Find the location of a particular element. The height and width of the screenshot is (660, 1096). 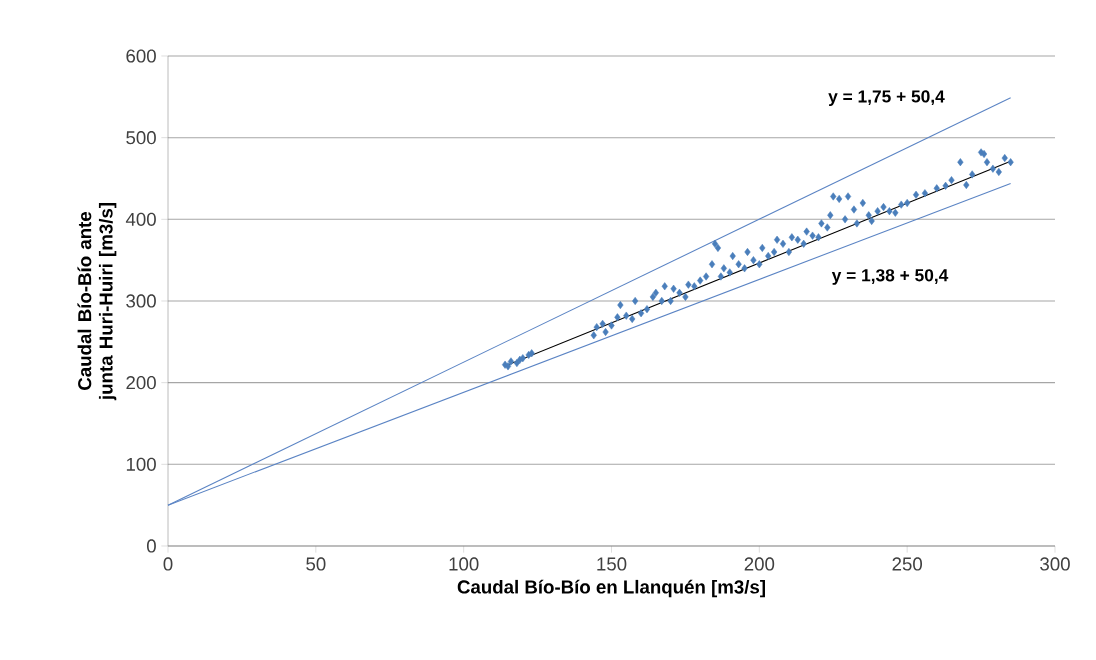

x-tick-label: 200 is located at coordinates (759, 564).